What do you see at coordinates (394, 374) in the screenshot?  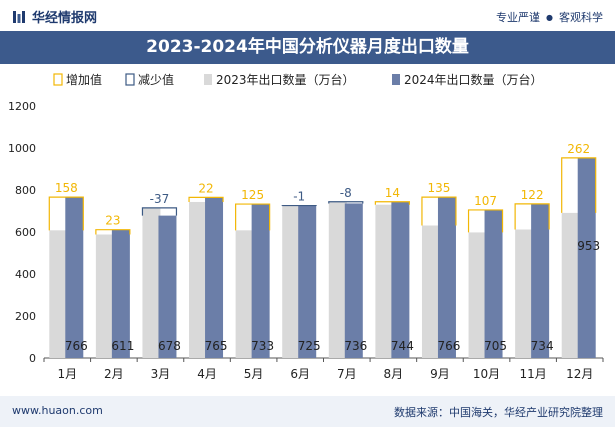 I see `x-tick-label: 8月` at bounding box center [394, 374].